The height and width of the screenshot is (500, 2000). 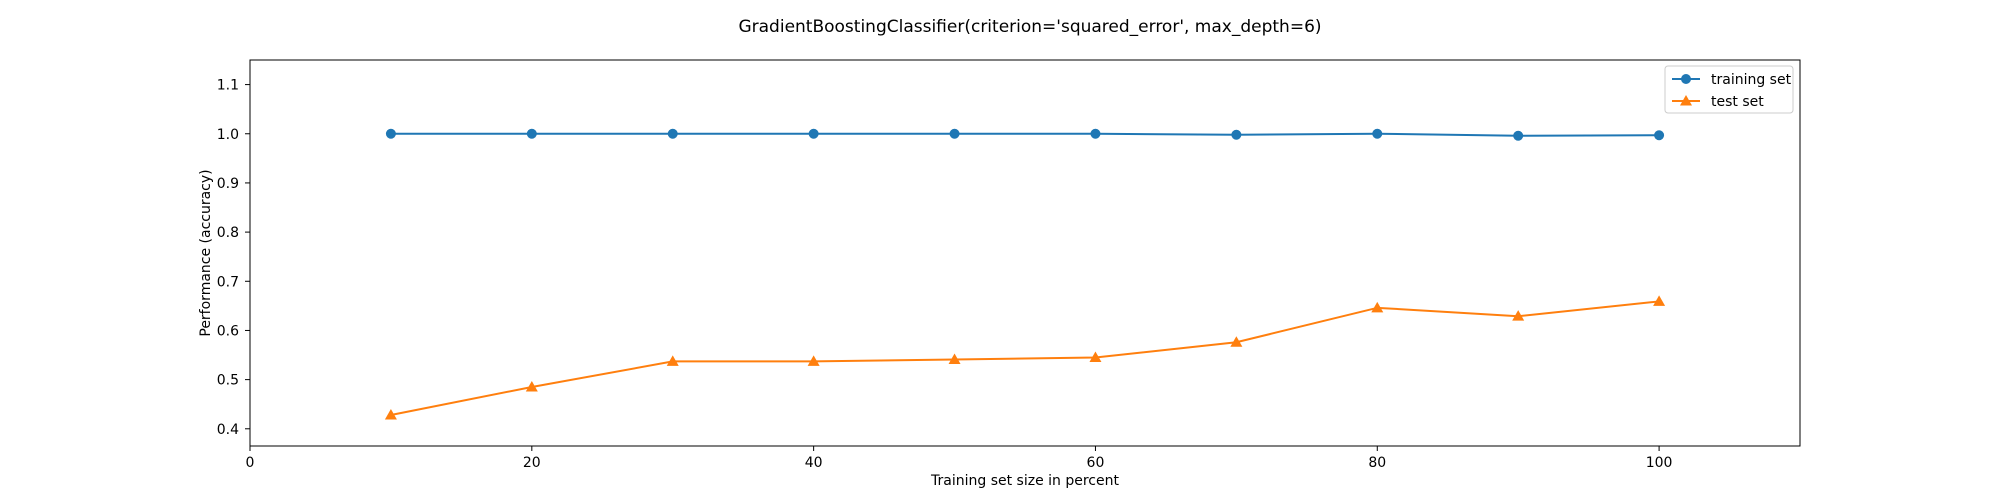 What do you see at coordinates (1024, 481) in the screenshot?
I see `x-axis-label: Training set size in percent` at bounding box center [1024, 481].